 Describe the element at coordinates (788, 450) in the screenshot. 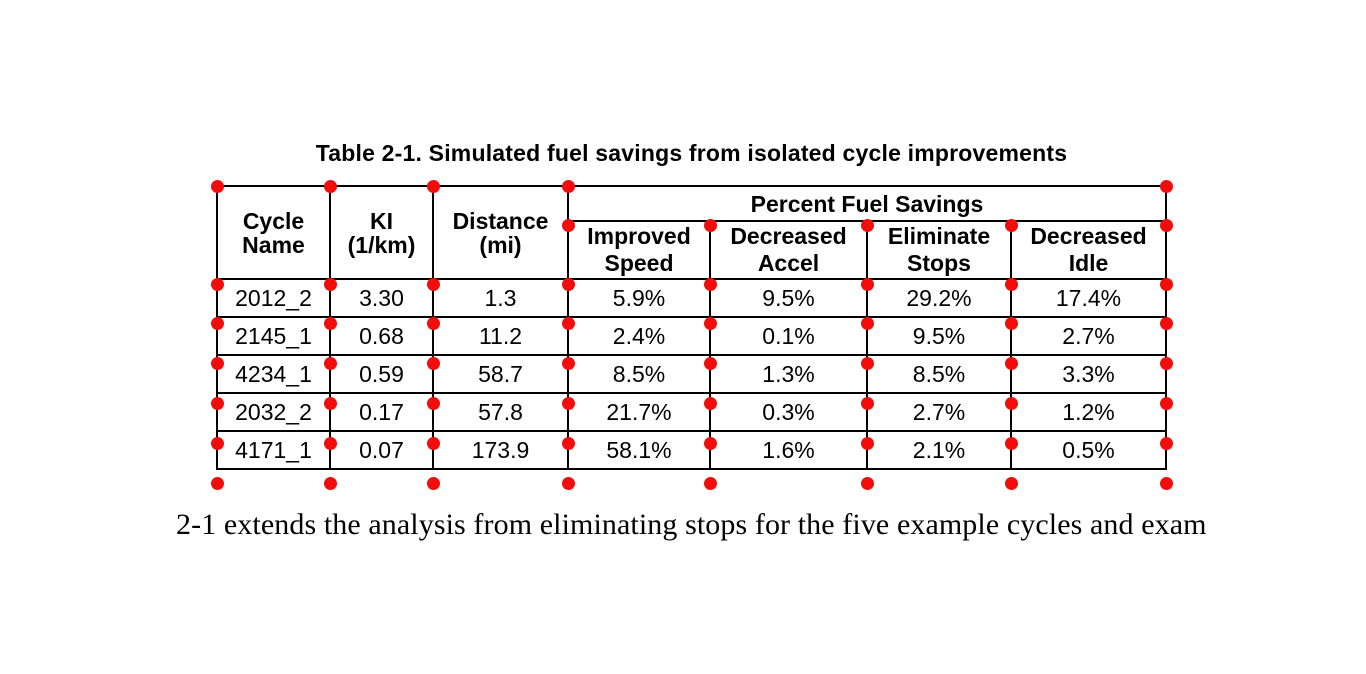

I see `cell-decreased-accel: 1.6%` at that location.